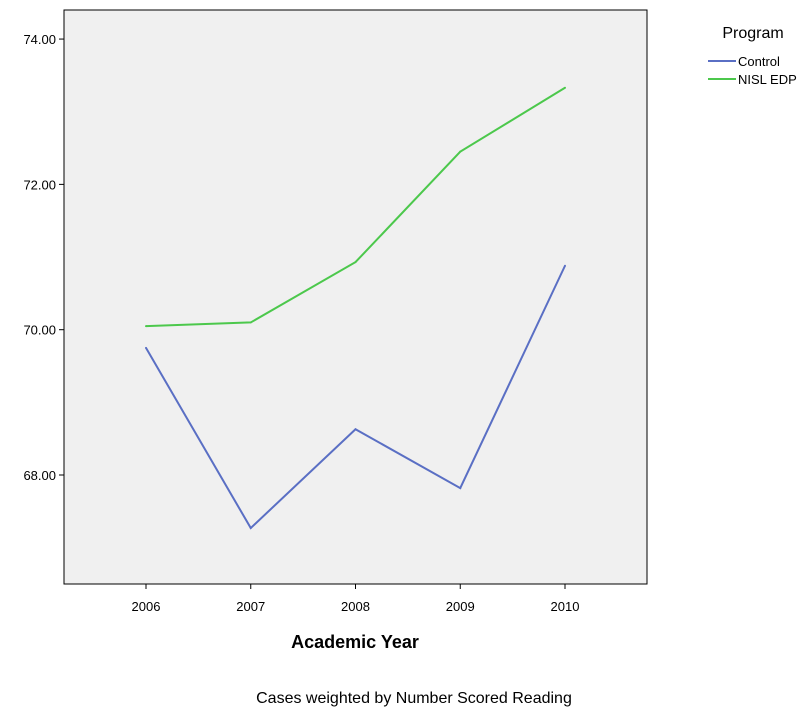 The width and height of the screenshot is (804, 710). I want to click on x-tick-label: 2010, so click(565, 606).